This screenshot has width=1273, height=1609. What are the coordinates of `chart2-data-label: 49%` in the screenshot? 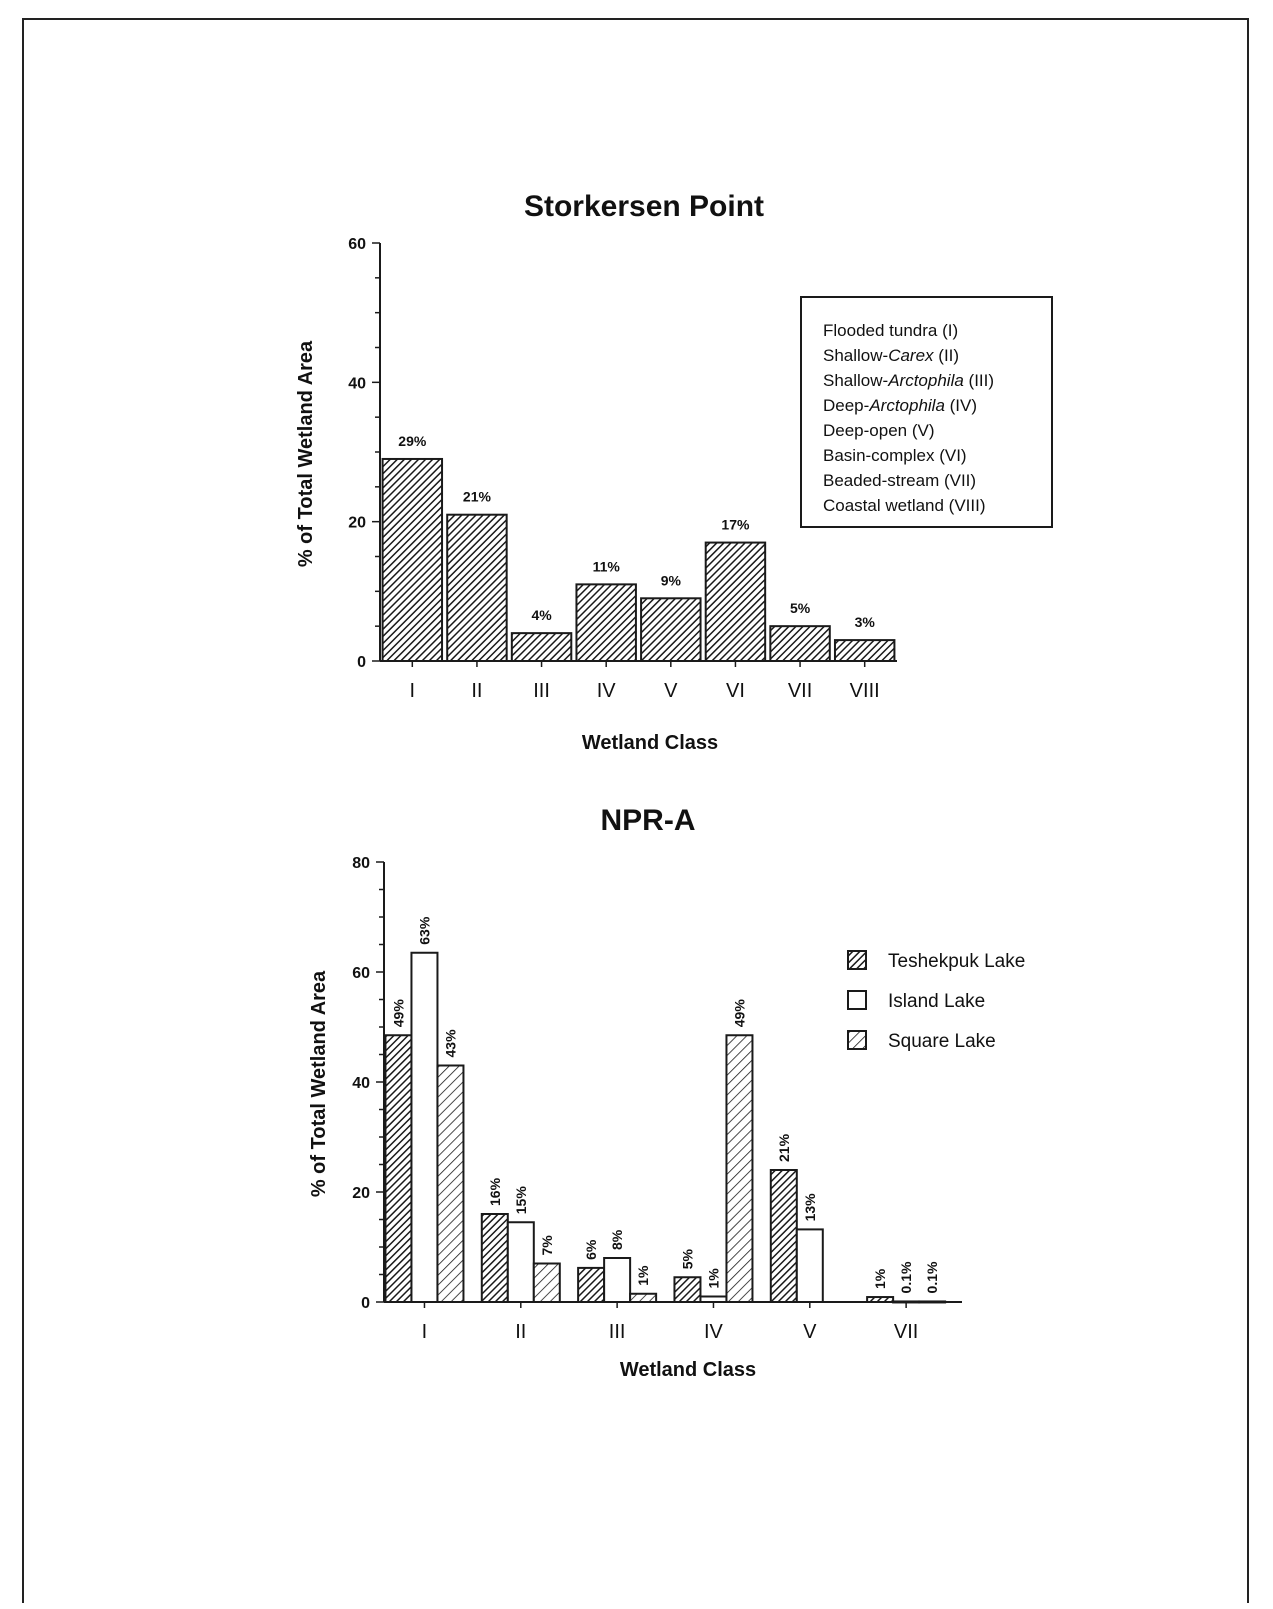 It's located at (398, 1013).